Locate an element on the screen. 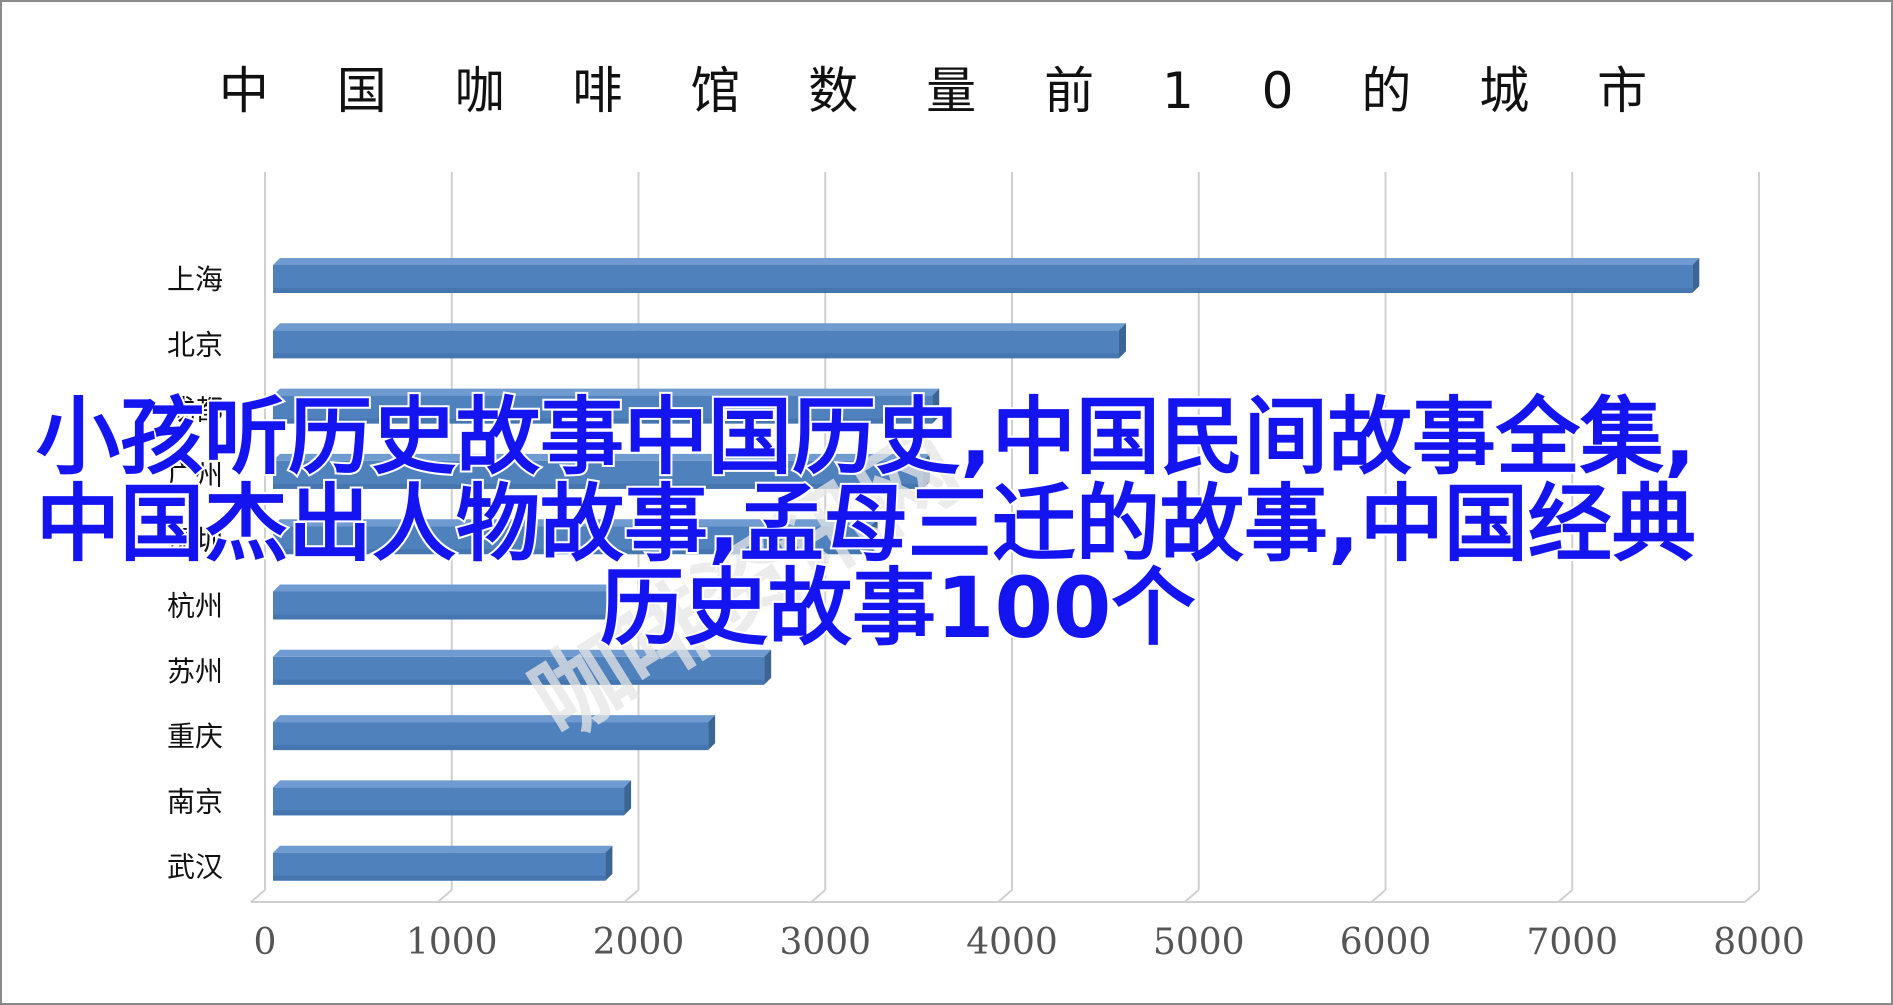 The width and height of the screenshot is (1893, 1005). chart-title: 中 国 咖 啡 馆 数 量 前 1 0 的 城 市 is located at coordinates (946, 91).